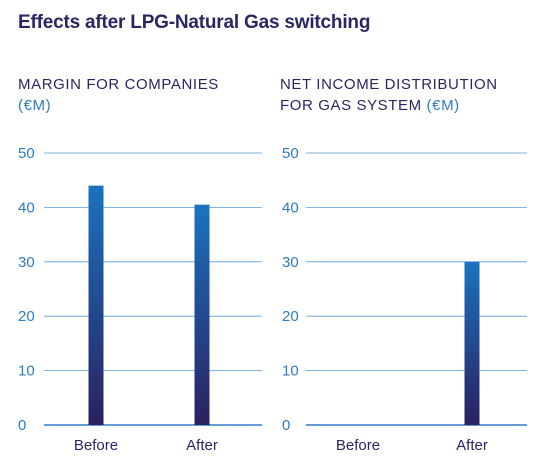 Image resolution: width=545 pixels, height=467 pixels. What do you see at coordinates (194, 22) in the screenshot?
I see `page-title: Effects after LPG-Natural Gas switching` at bounding box center [194, 22].